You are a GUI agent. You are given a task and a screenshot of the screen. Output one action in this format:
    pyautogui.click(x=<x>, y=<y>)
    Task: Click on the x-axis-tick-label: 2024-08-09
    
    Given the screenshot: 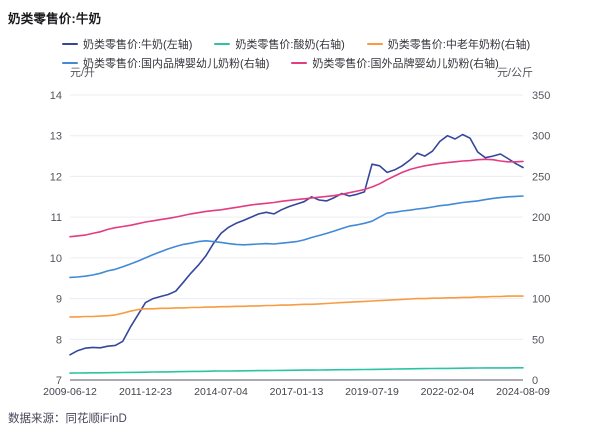 What is the action you would take?
    pyautogui.click(x=523, y=392)
    